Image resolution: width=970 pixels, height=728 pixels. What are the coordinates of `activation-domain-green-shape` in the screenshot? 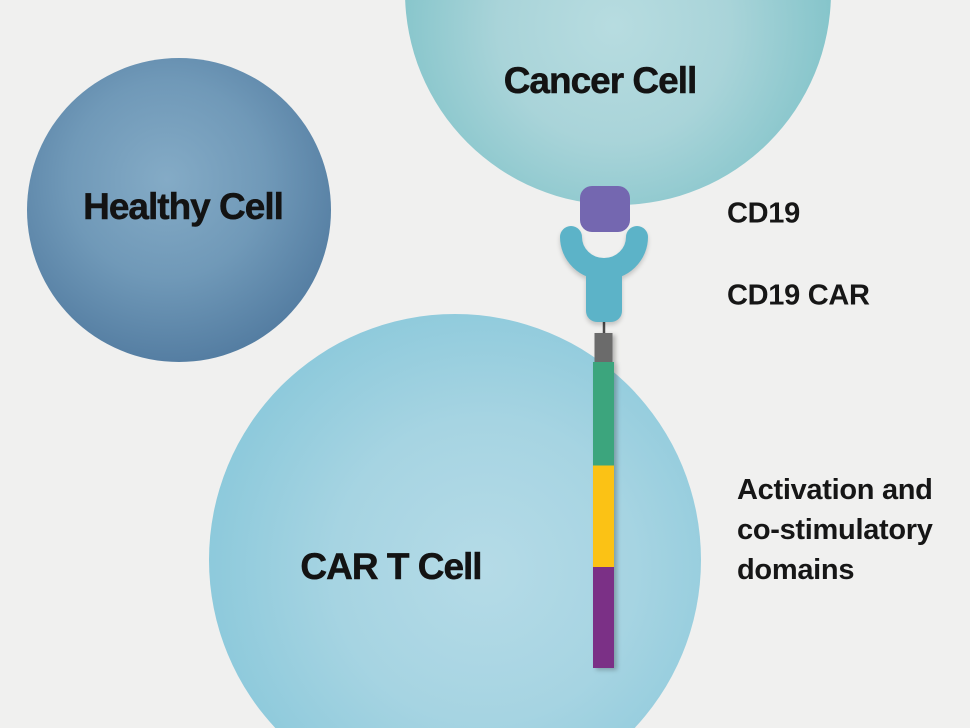 It's located at (603, 414).